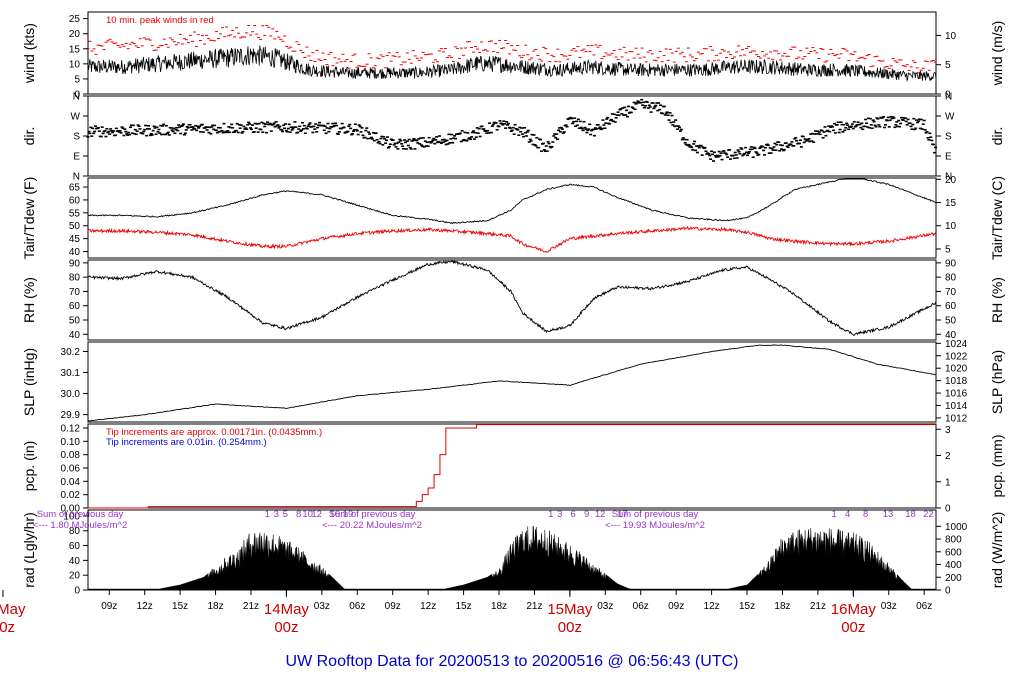 The image size is (1024, 700). I want to click on radiation-area, so click(512, 558).